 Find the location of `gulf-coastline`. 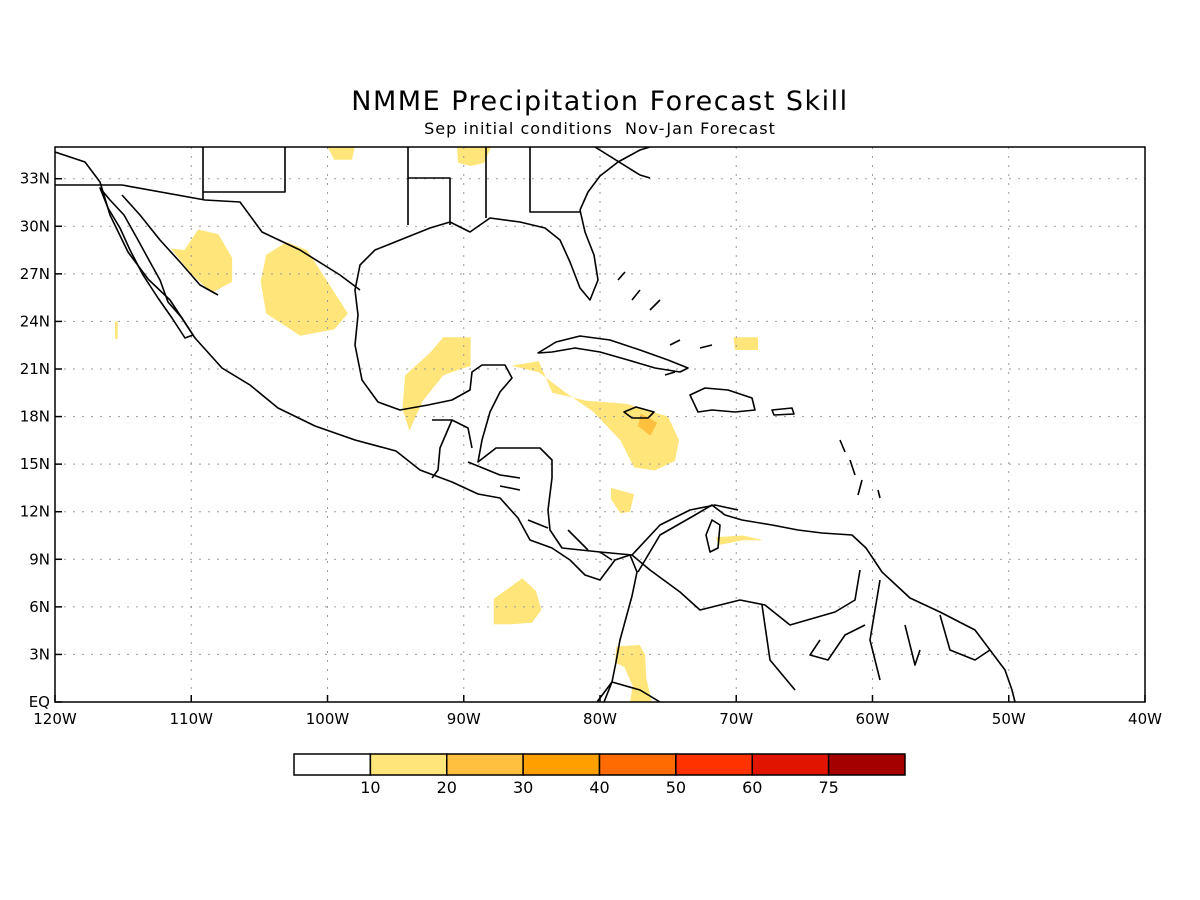

gulf-coastline is located at coordinates (453, 357).